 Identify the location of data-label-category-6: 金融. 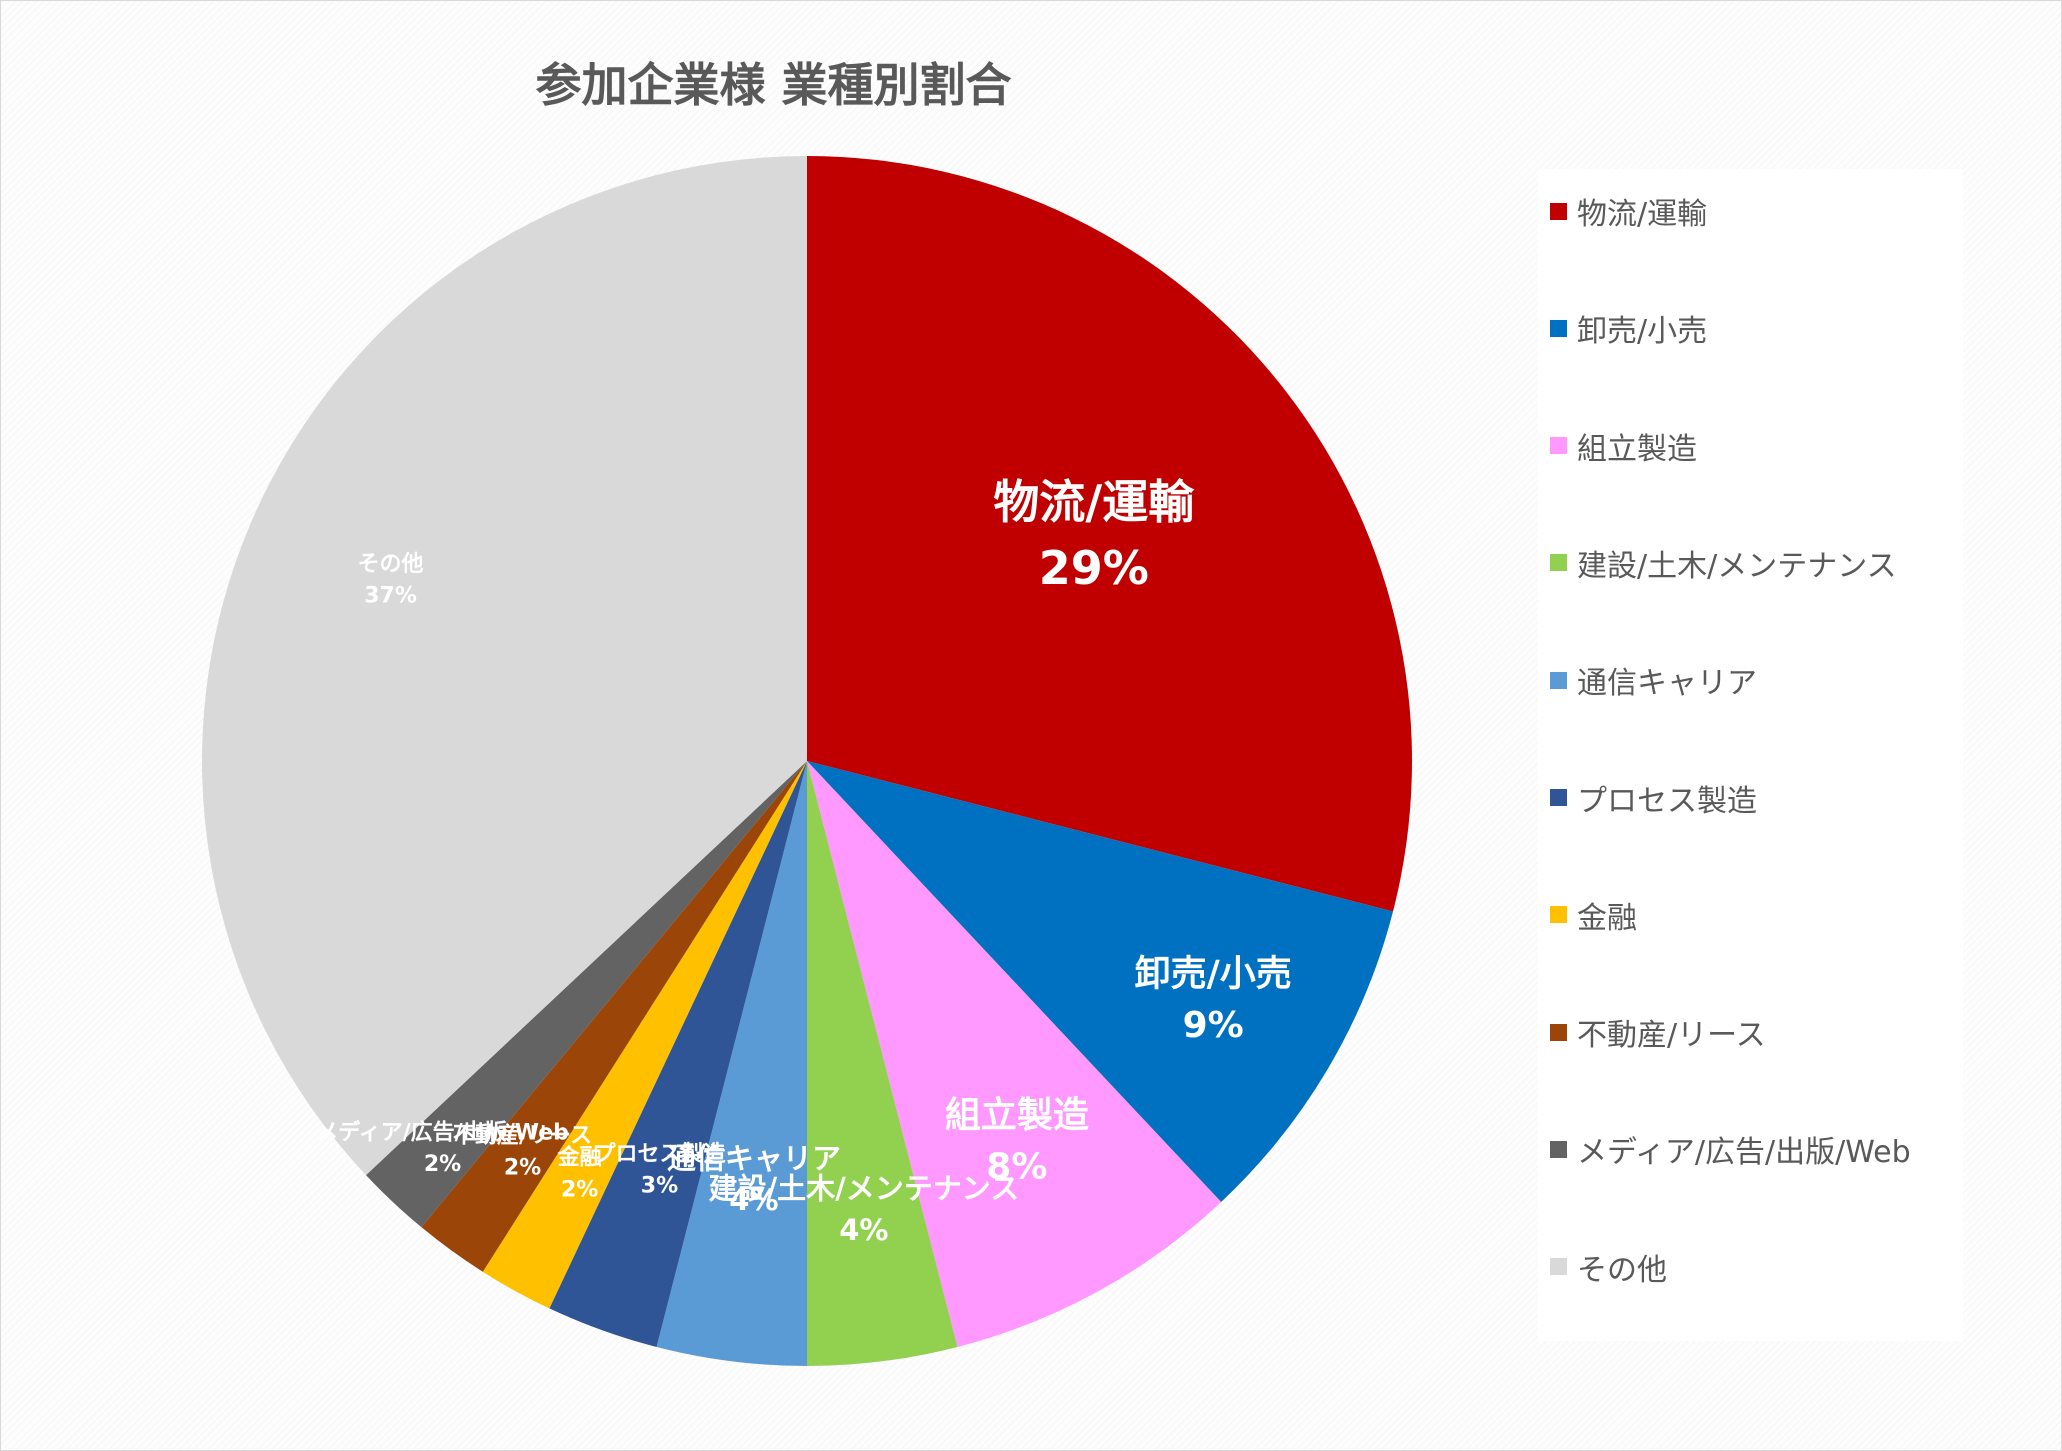
(579, 1158).